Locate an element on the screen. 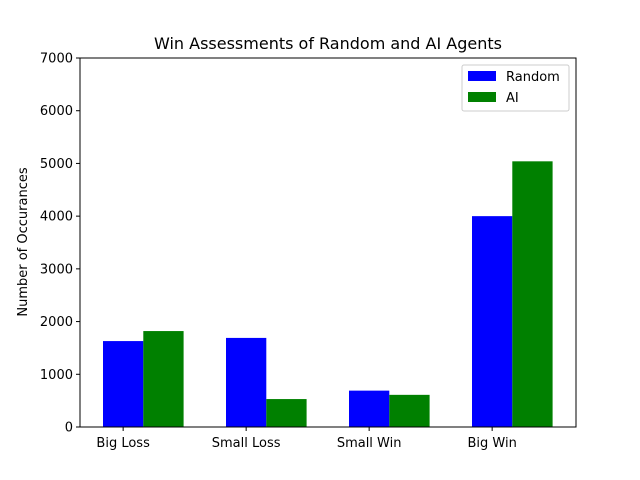 The width and height of the screenshot is (640, 480). y-tick-label: 5000 is located at coordinates (56, 164).